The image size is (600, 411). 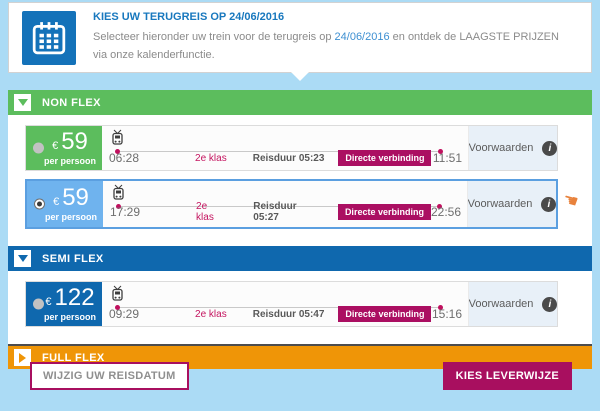 I want to click on chevron-right-icon, so click(x=22, y=357).